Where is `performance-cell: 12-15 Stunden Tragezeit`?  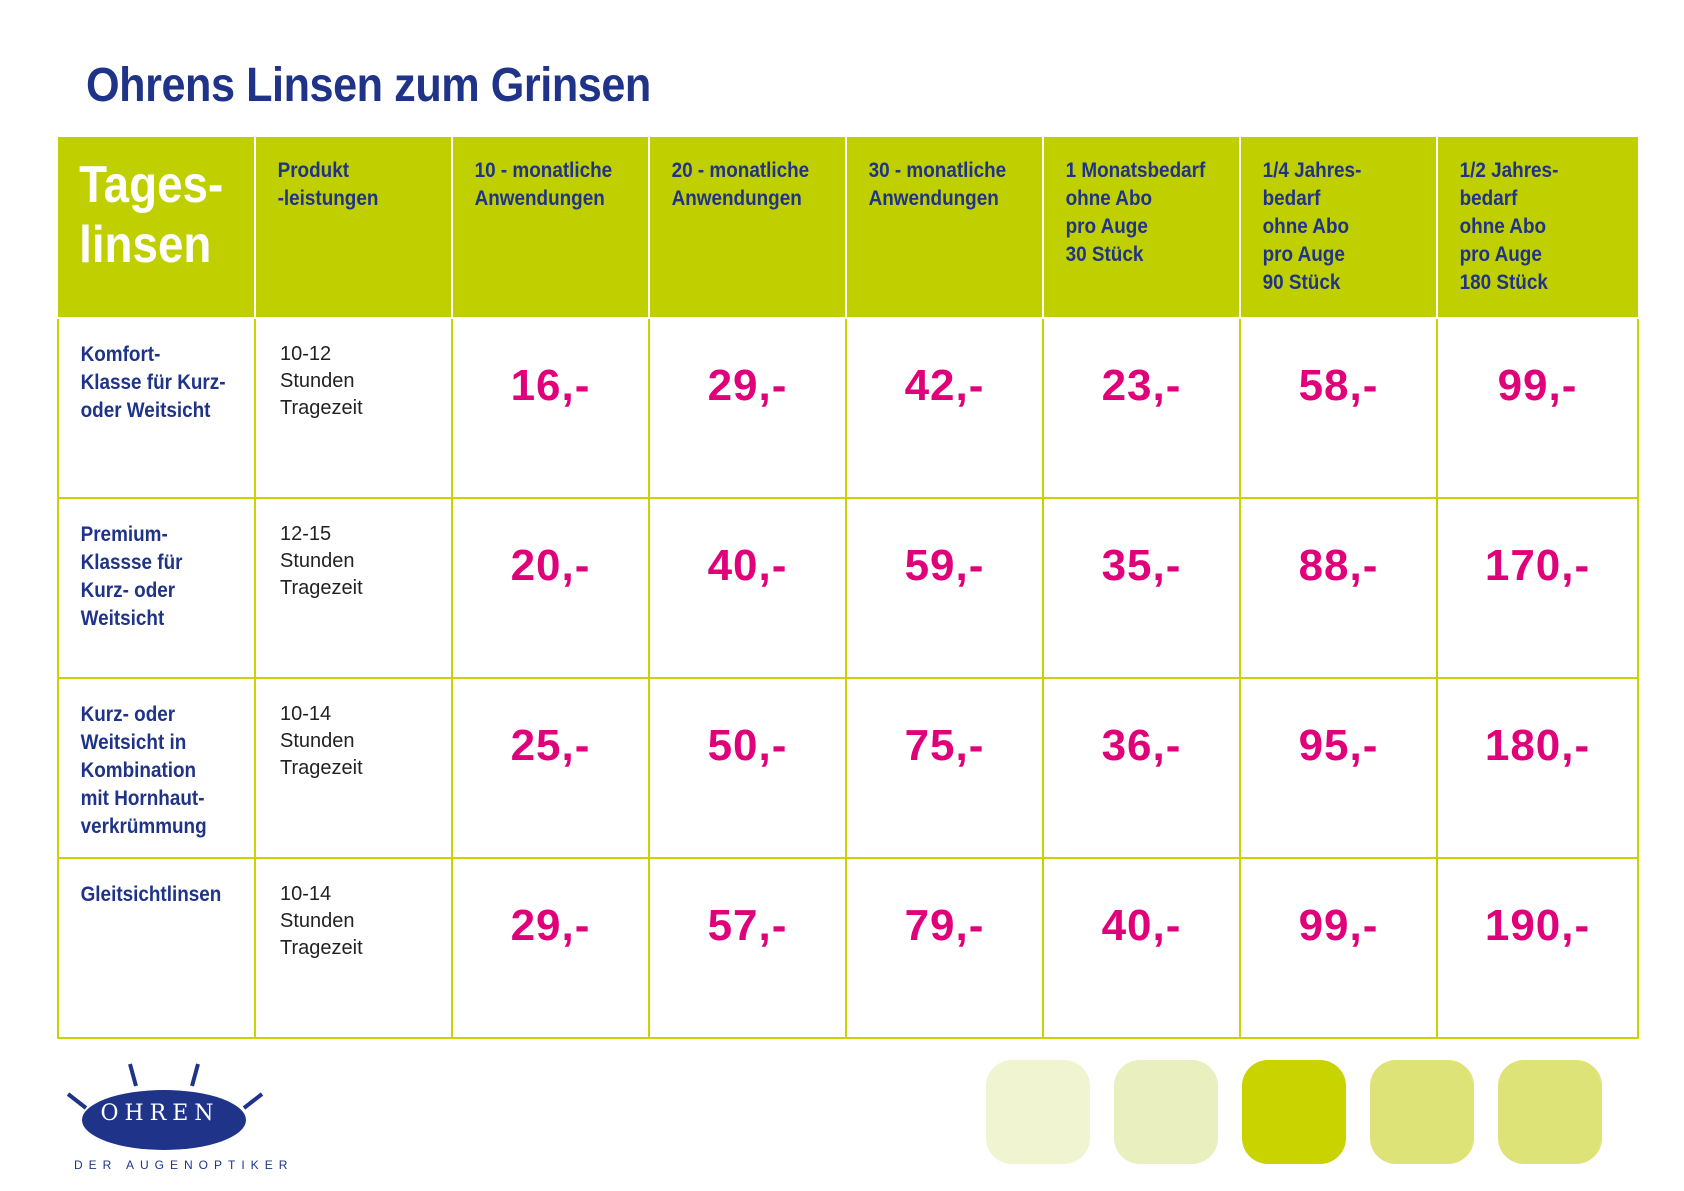
performance-cell: 12-15 Stunden Tragezeit is located at coordinates (353, 588).